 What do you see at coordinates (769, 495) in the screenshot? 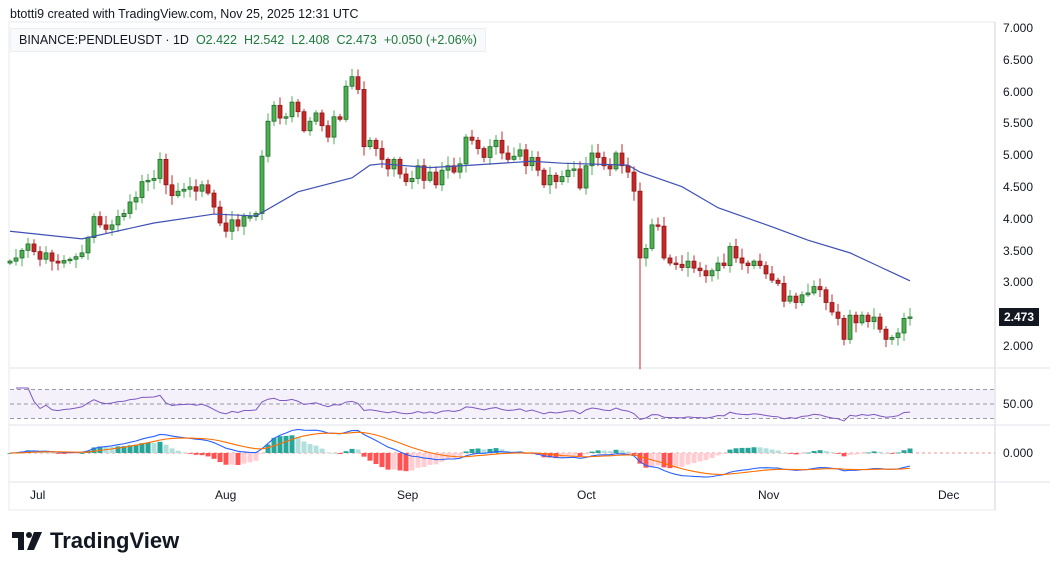
I see `time-axis-tick: Nov` at bounding box center [769, 495].